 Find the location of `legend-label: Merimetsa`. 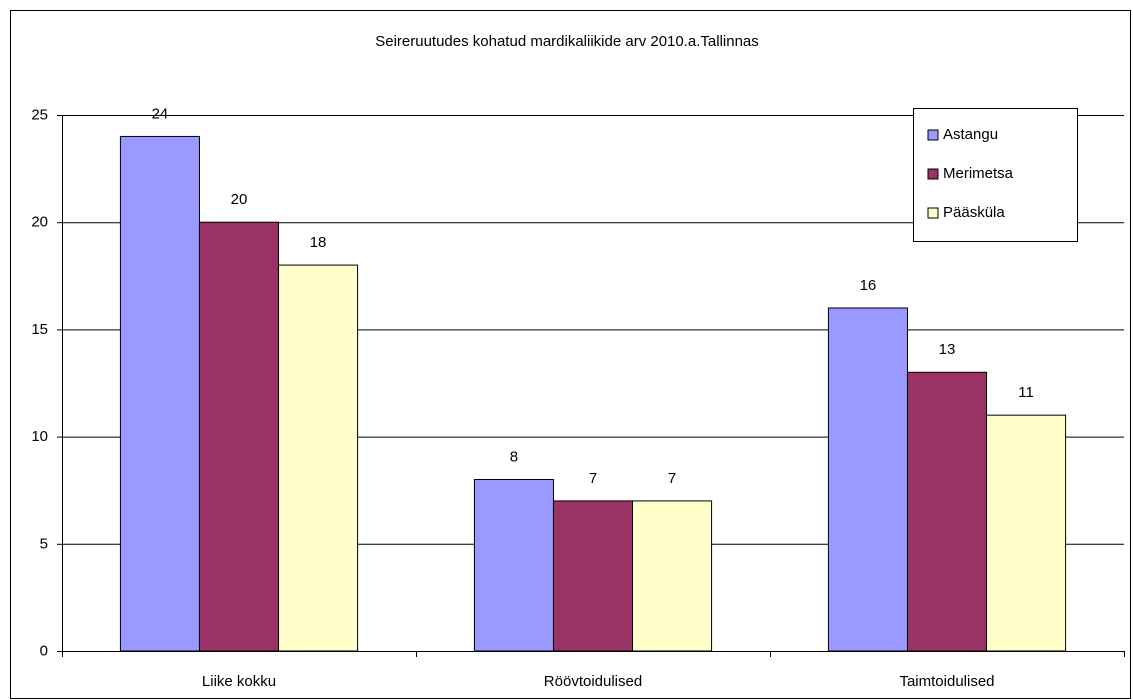

legend-label: Merimetsa is located at coordinates (978, 173).